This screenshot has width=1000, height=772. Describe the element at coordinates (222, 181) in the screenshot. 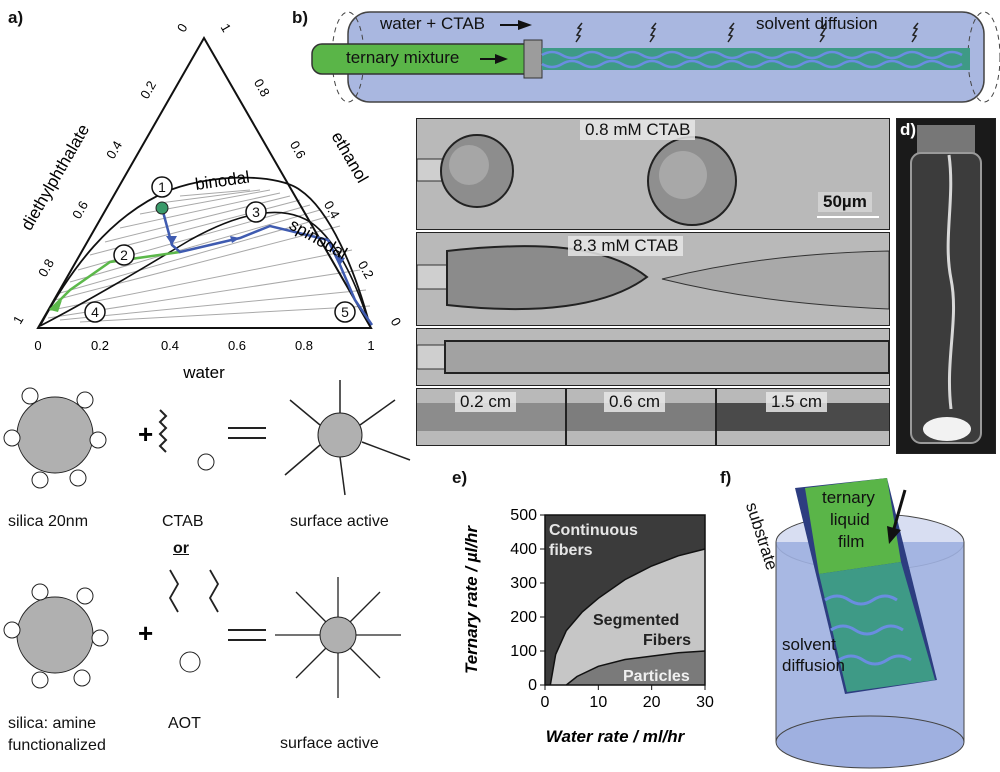

I see `binodal-label: binodal` at that location.